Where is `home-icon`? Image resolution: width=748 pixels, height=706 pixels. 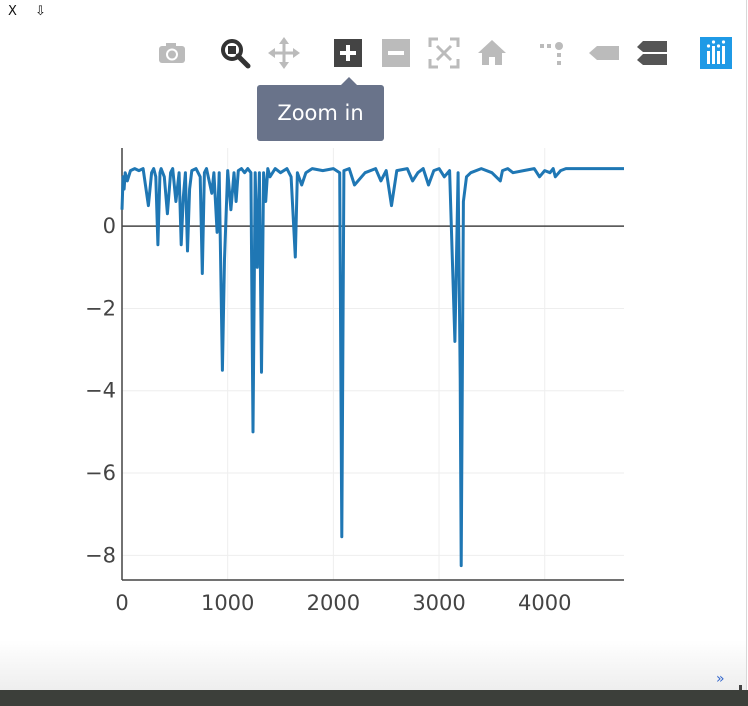
home-icon is located at coordinates (492, 53).